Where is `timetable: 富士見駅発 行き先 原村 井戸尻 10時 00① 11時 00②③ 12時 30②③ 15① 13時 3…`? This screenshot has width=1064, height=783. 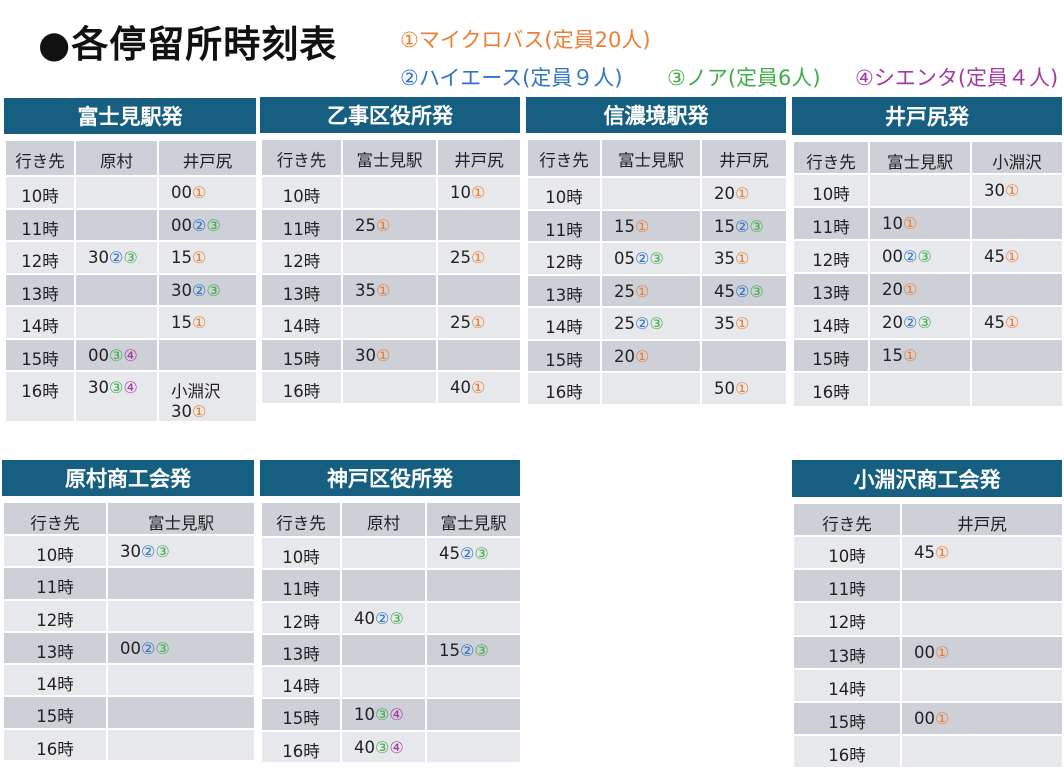
timetable: 富士見駅発 行き先 原村 井戸尻 10時 00① 11時 00②③ 12時 30②③ 15① 13時 3… is located at coordinates (131, 260).